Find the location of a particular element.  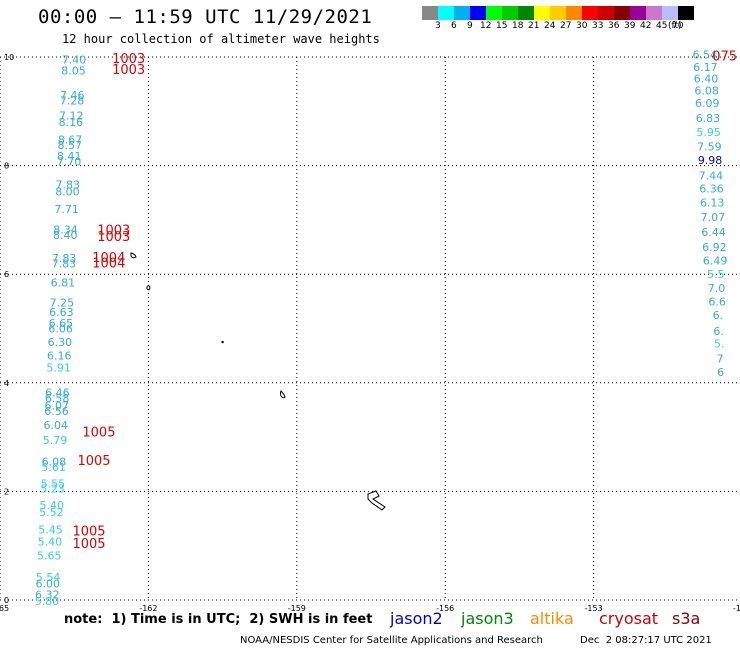

swh-value-label: 7.71 is located at coordinates (66, 209).